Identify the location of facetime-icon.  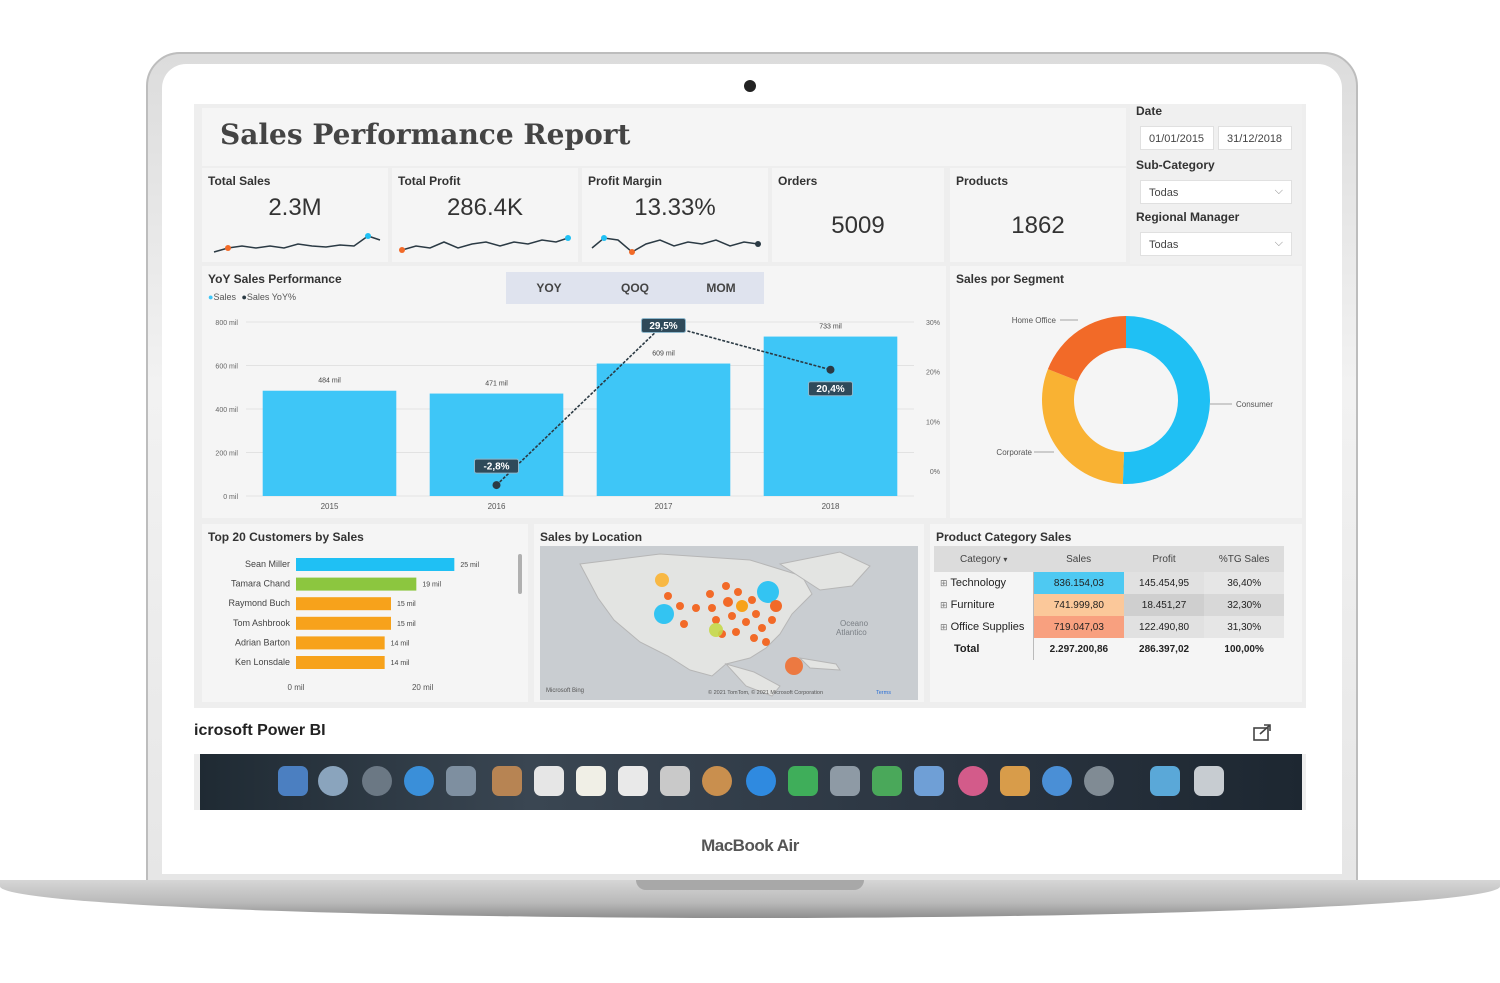
(803, 781).